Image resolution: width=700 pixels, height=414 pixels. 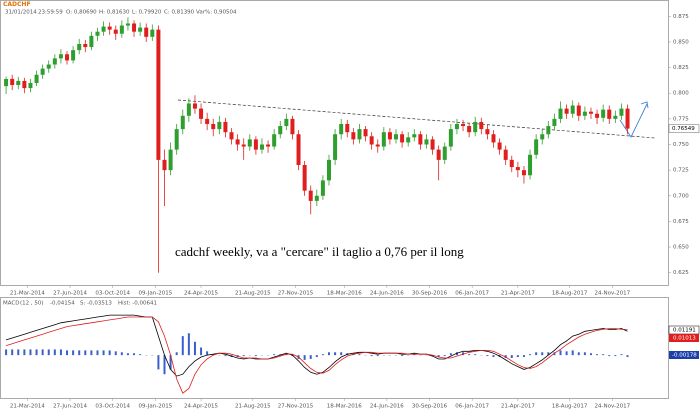 I want to click on hist-tag: -0.00178, so click(x=684, y=356).